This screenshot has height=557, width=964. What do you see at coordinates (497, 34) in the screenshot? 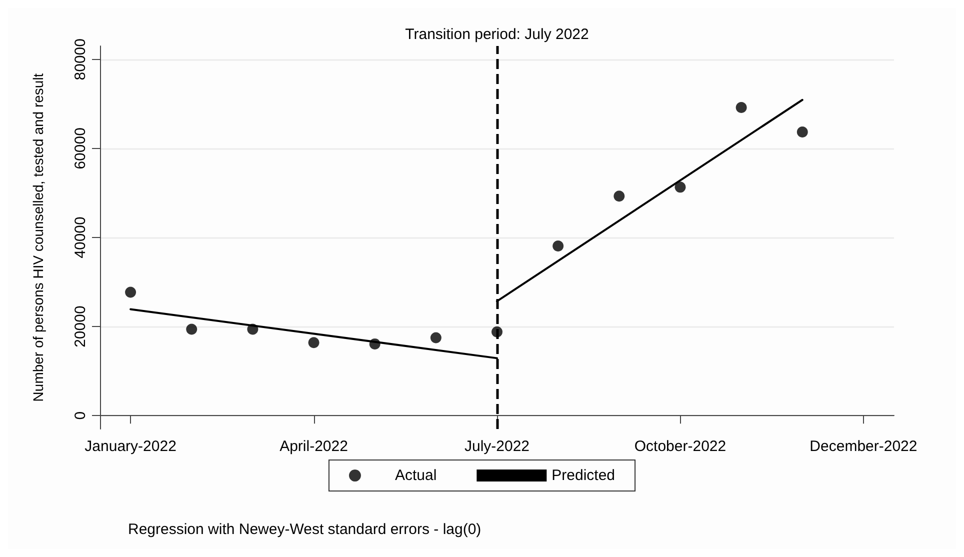
I see `ref-line-label: Transition period: July 2022` at bounding box center [497, 34].